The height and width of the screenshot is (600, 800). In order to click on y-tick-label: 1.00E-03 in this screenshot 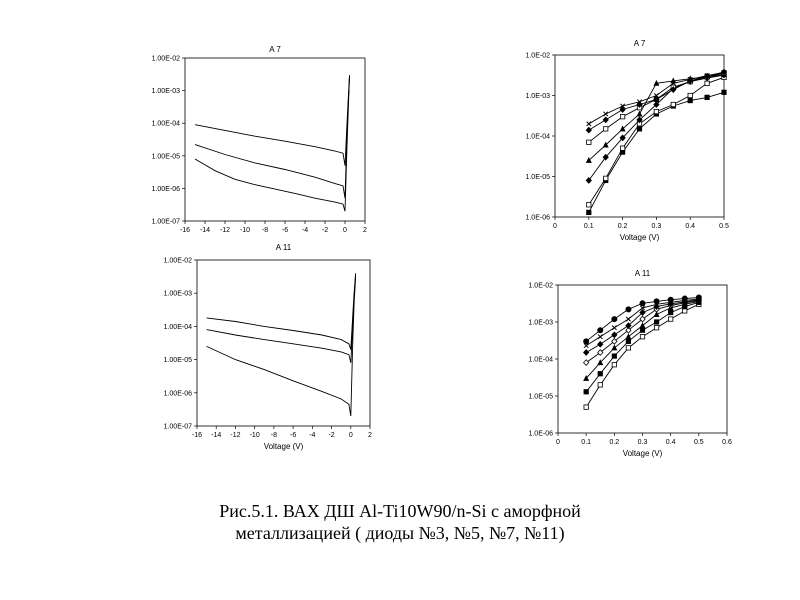, I will do `click(178, 294)`.